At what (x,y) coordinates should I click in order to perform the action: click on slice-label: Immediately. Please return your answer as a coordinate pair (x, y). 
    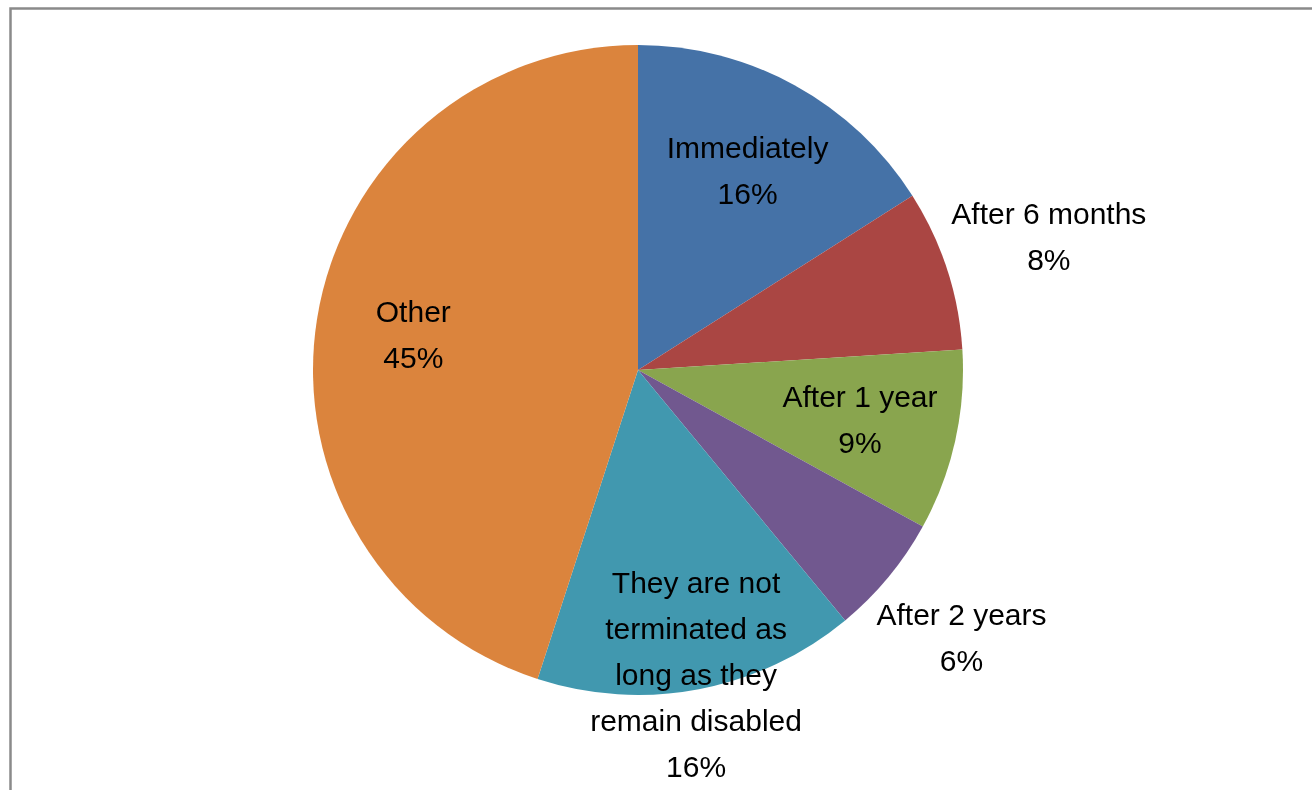
    Looking at the image, I should click on (747, 148).